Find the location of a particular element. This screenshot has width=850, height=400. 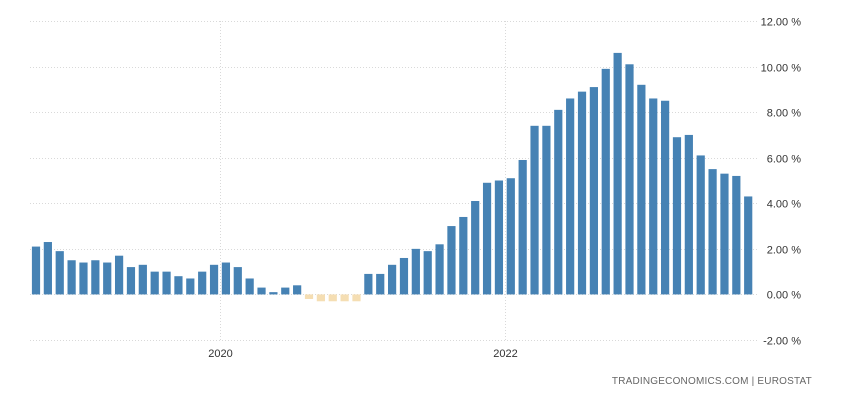

x-tick-label: 2022 is located at coordinates (505, 354).